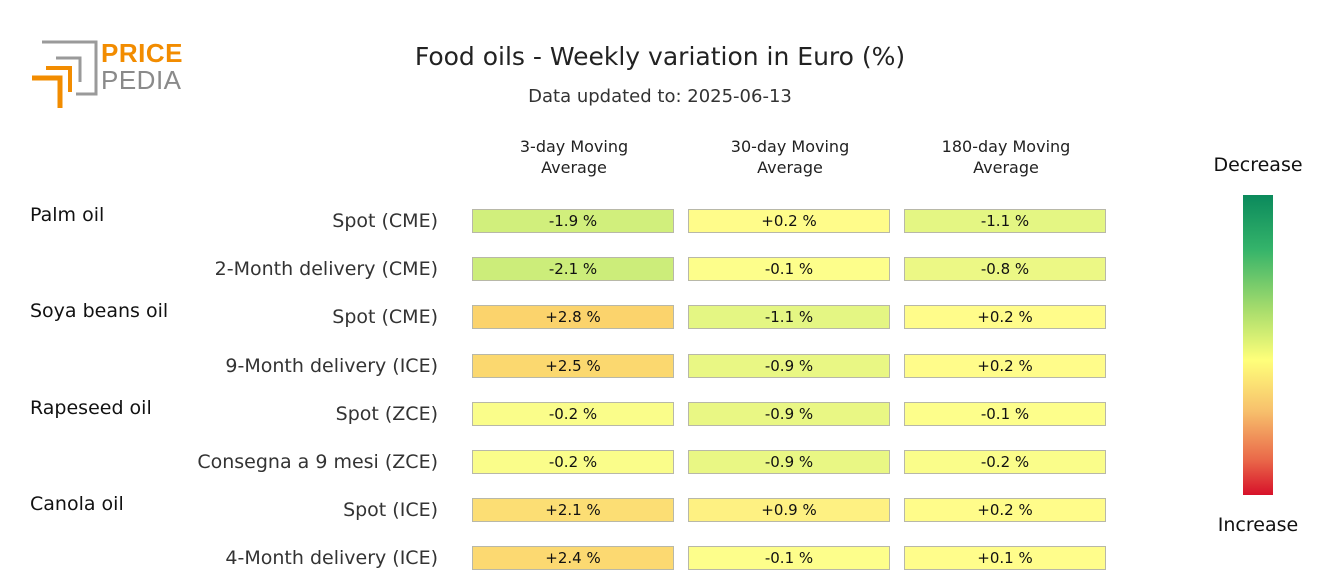  What do you see at coordinates (141, 80) in the screenshot?
I see `logo-pedia-text: PEDIA` at bounding box center [141, 80].